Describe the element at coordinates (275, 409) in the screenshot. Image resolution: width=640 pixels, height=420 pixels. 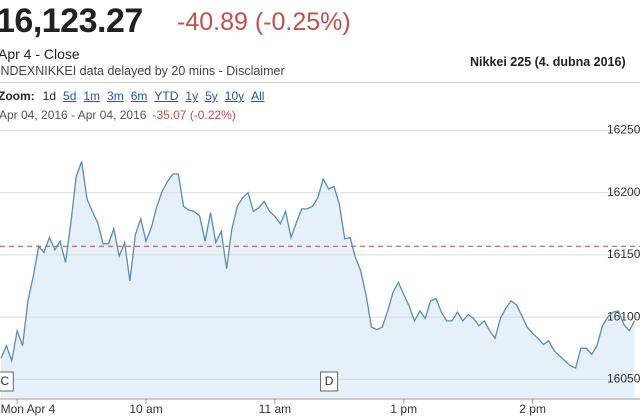
I see `x-tick-label: 11 am` at that location.